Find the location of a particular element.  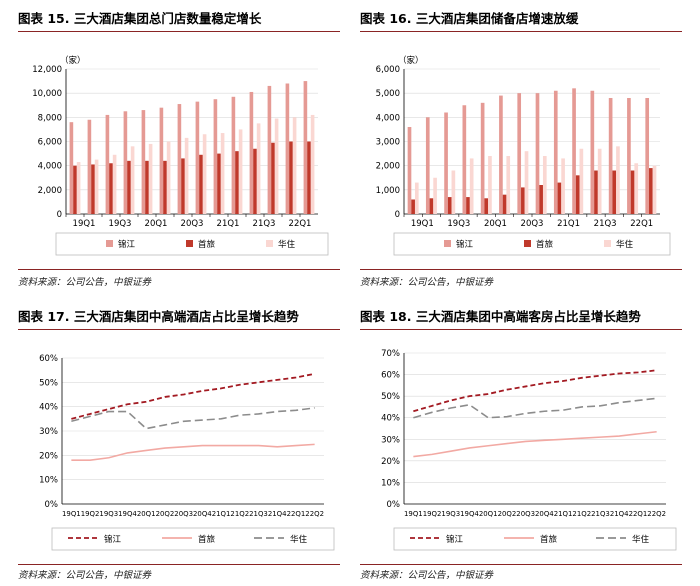

bar-首旅-19Q1 is located at coordinates (75, 189).